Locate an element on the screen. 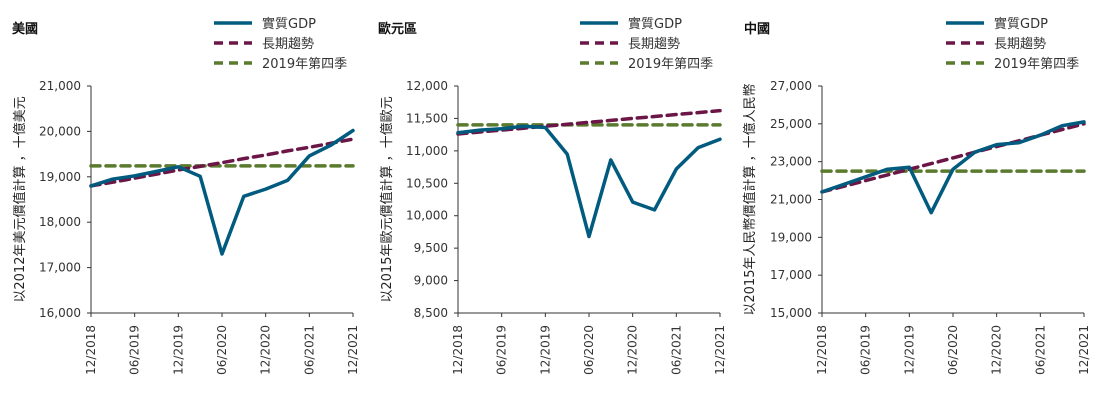 The width and height of the screenshot is (1101, 401). chart-title: 美國 is located at coordinates (25, 29).